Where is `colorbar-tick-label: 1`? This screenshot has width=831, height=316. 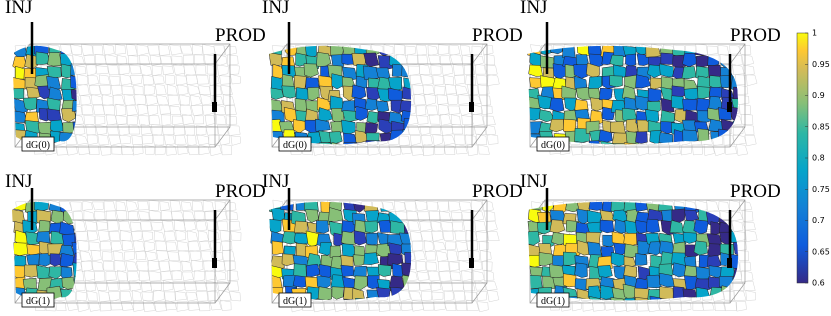 colorbar-tick-label: 1 is located at coordinates (814, 33).